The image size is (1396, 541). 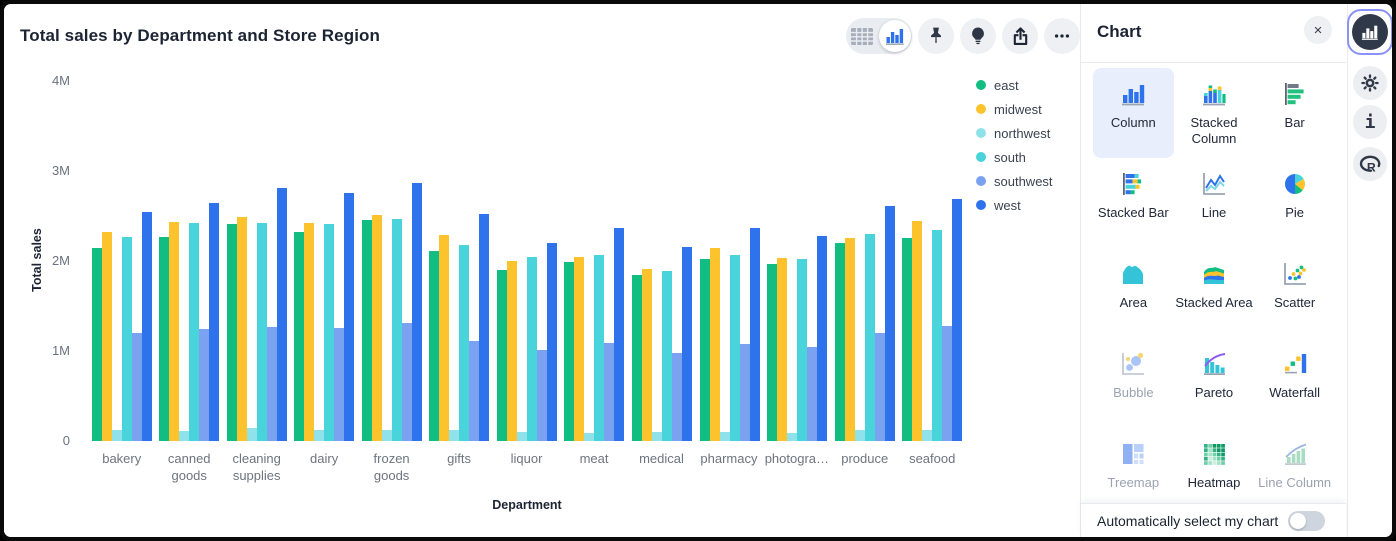 What do you see at coordinates (895, 36) in the screenshot?
I see `column-chart-view-icon` at bounding box center [895, 36].